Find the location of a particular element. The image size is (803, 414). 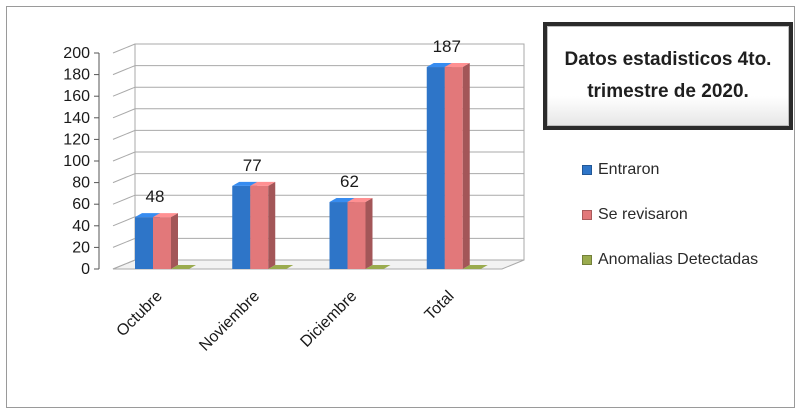

y-tick-label: 40 is located at coordinates (81, 226).